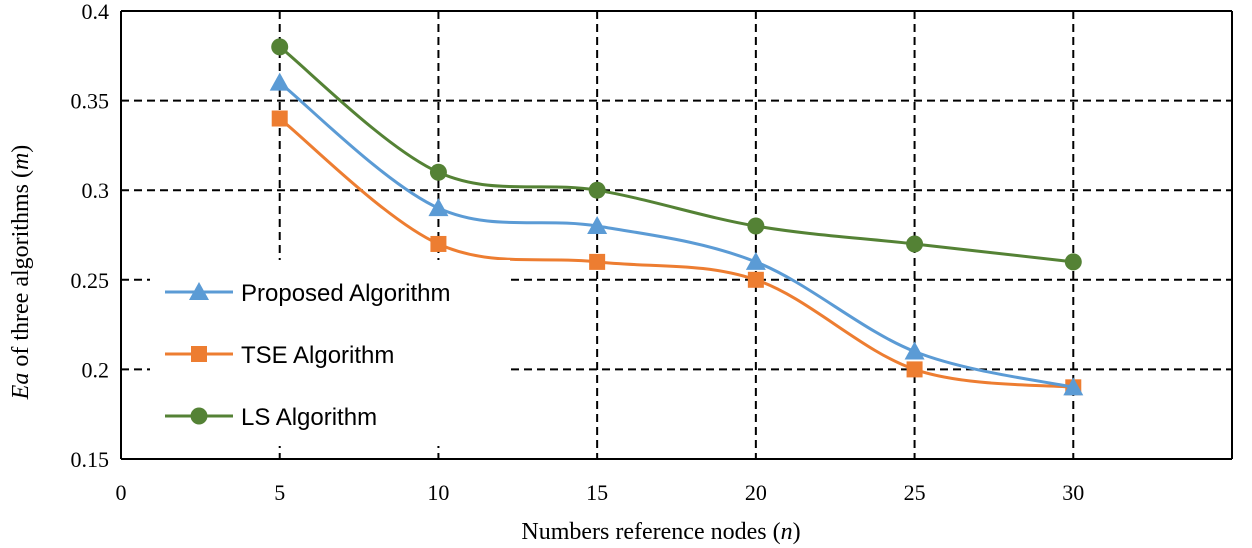  I want to click on y-axis-title: Ea of three algorithms (m), so click(21, 273).